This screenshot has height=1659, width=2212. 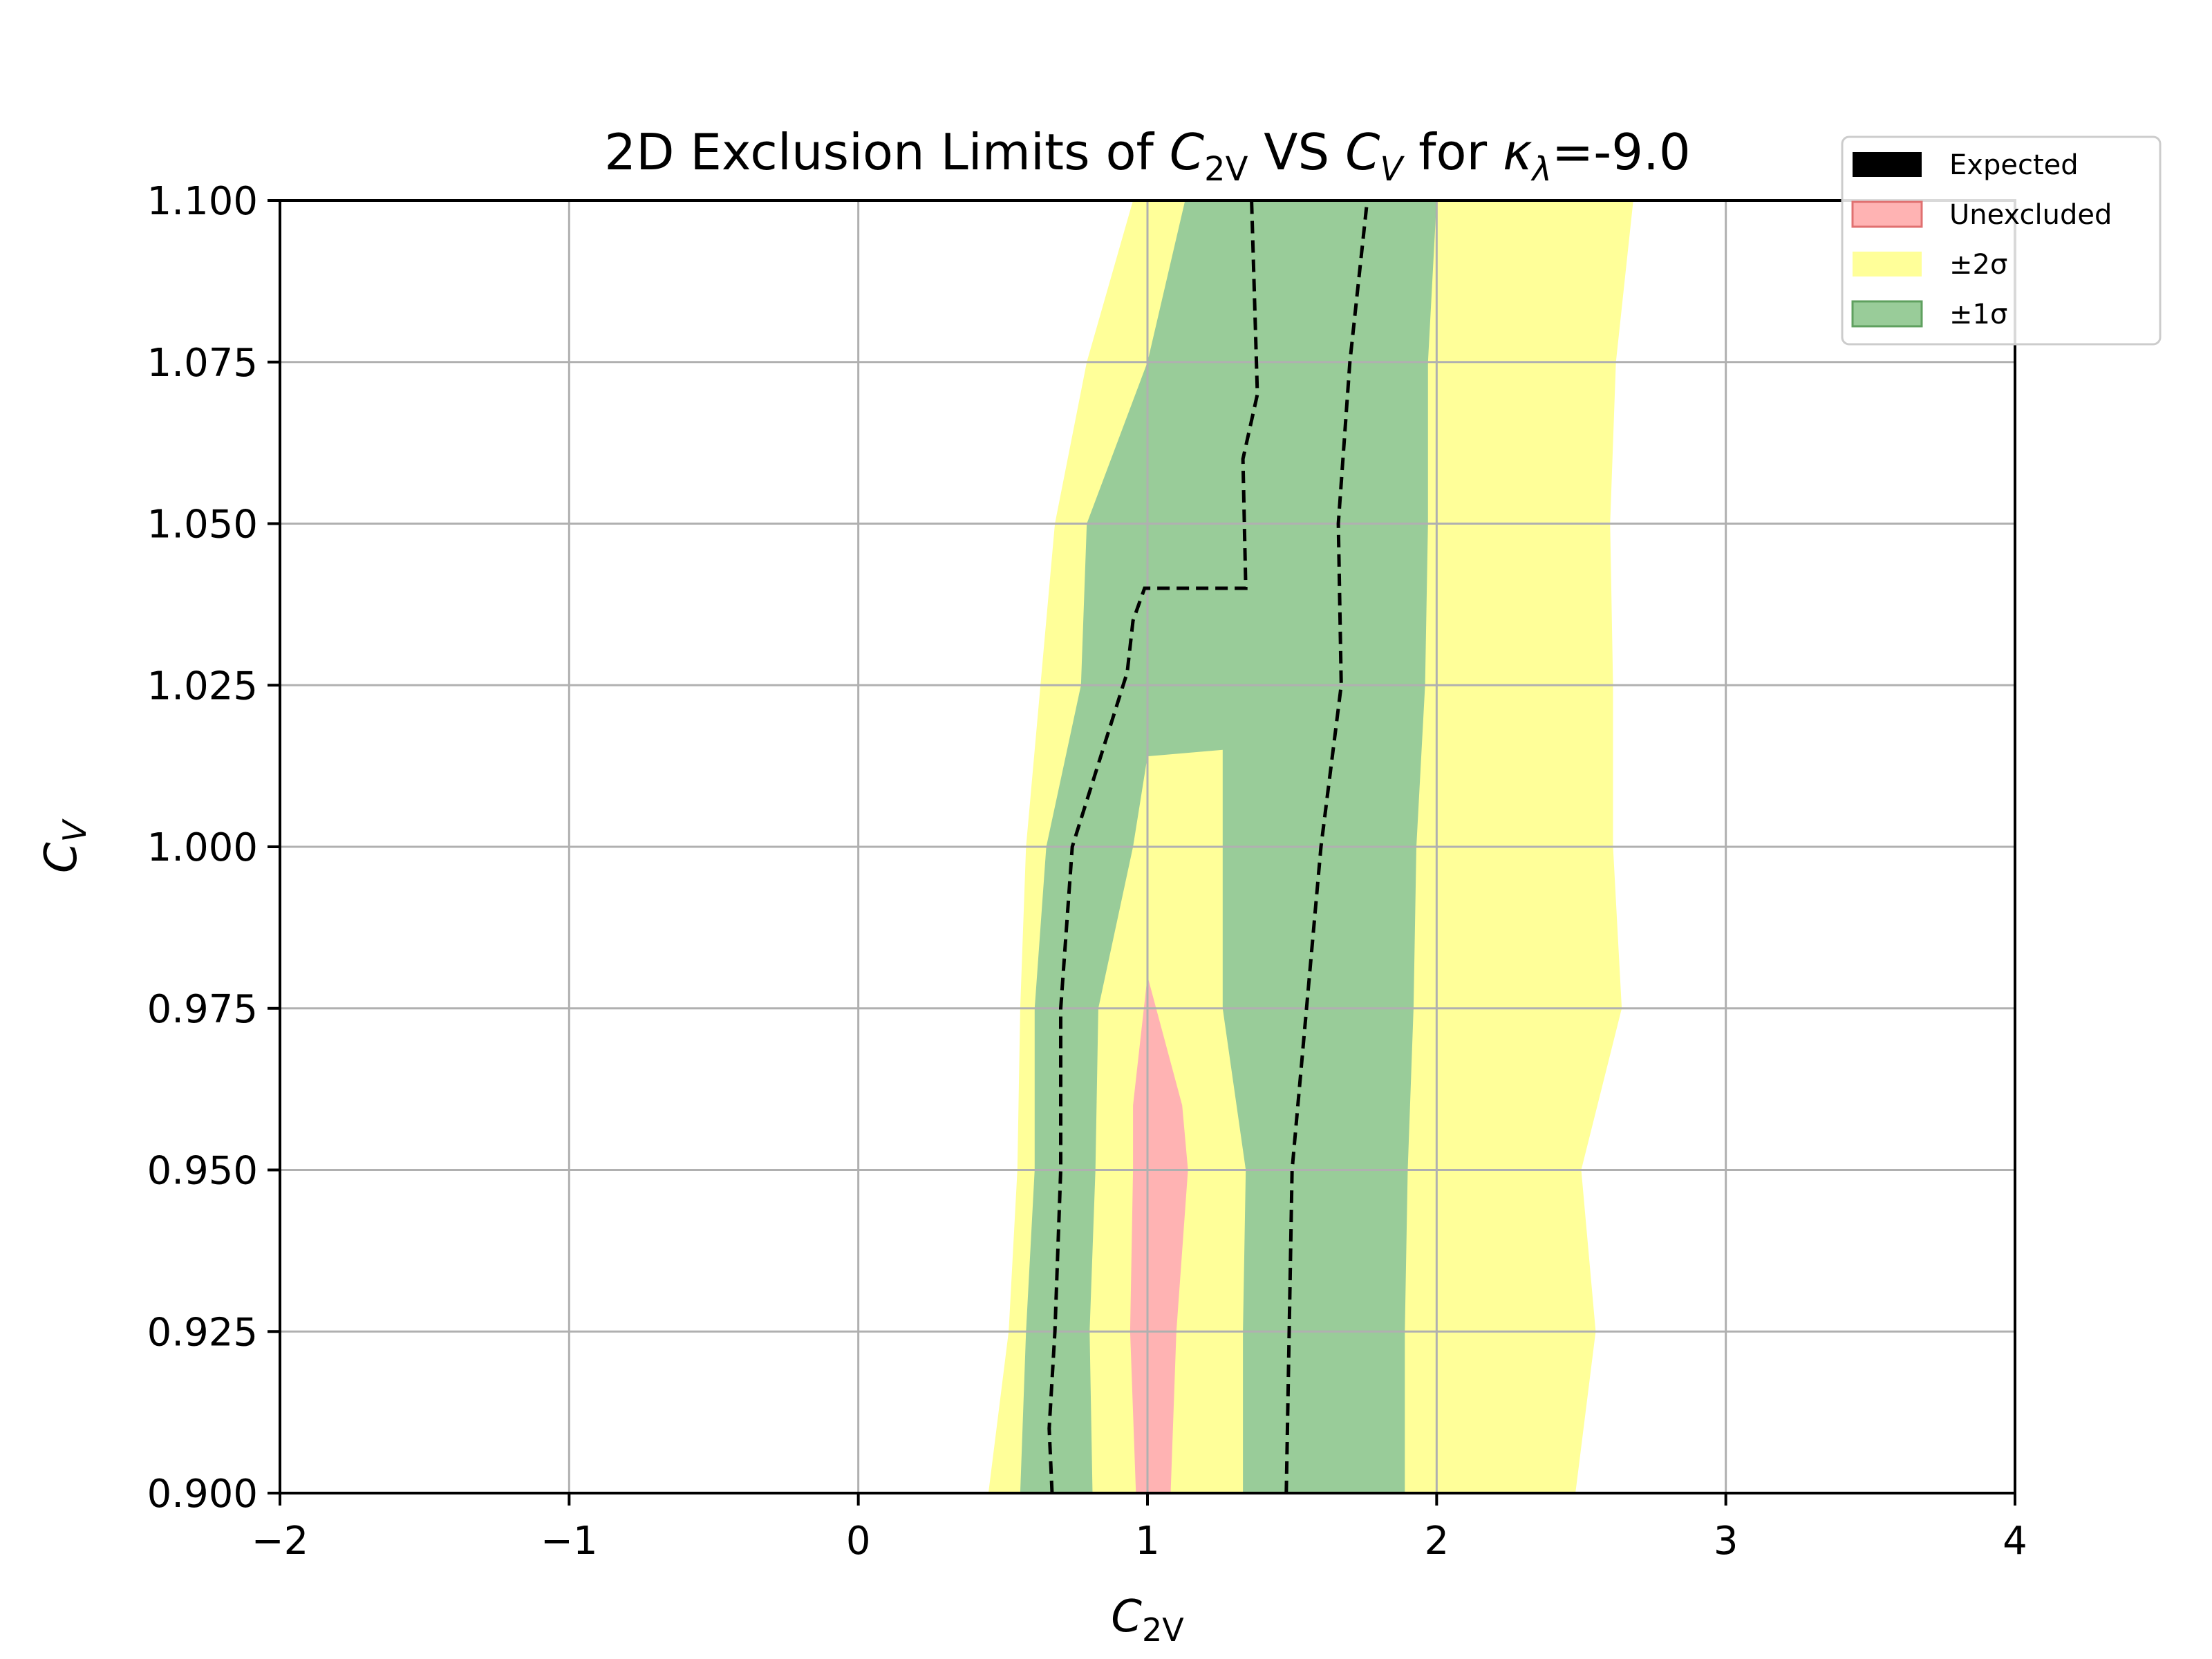 What do you see at coordinates (2031, 215) in the screenshot?
I see `legend-label-unexcluded: Unexcluded` at bounding box center [2031, 215].